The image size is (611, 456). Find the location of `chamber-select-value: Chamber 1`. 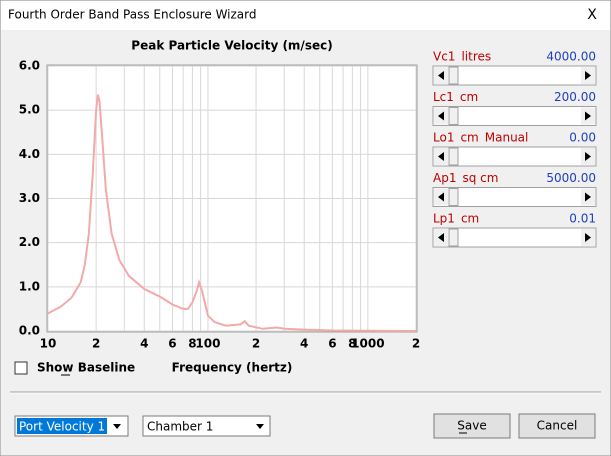

chamber-select-value: Chamber 1 is located at coordinates (180, 427).